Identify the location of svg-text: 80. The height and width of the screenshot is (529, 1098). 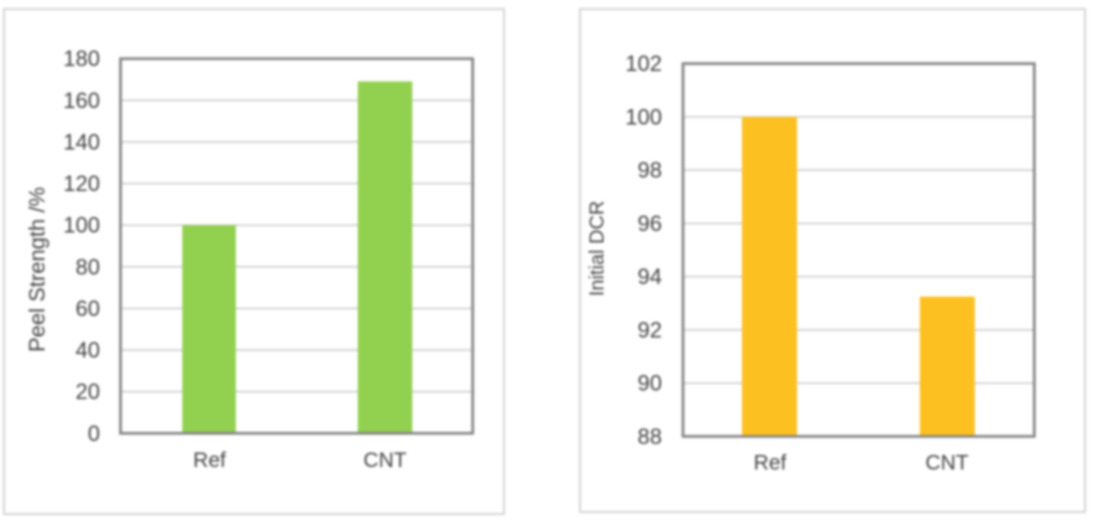
(88, 266).